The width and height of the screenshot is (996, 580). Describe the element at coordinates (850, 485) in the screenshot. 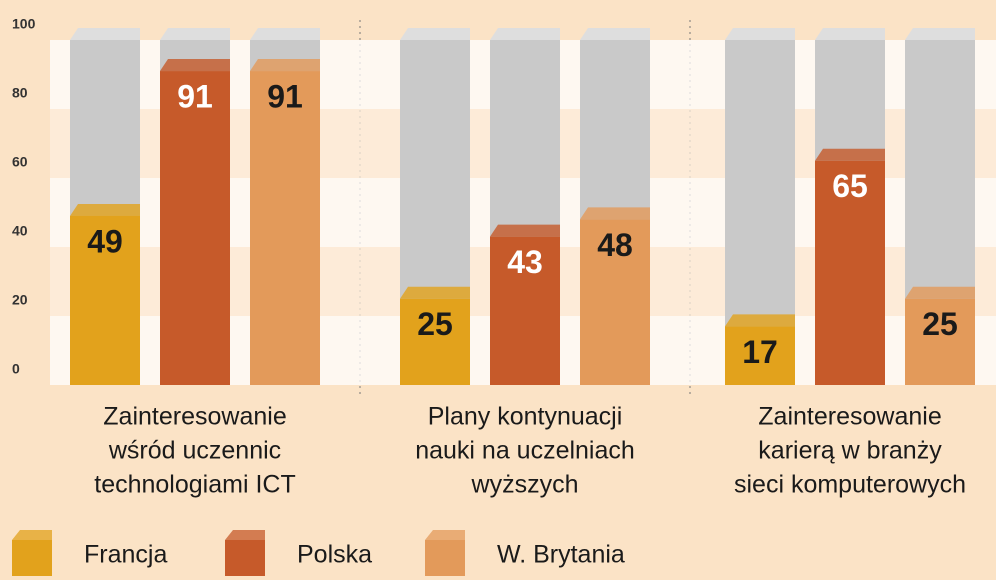

I see `x-tick-label: sieci komputerowych` at that location.